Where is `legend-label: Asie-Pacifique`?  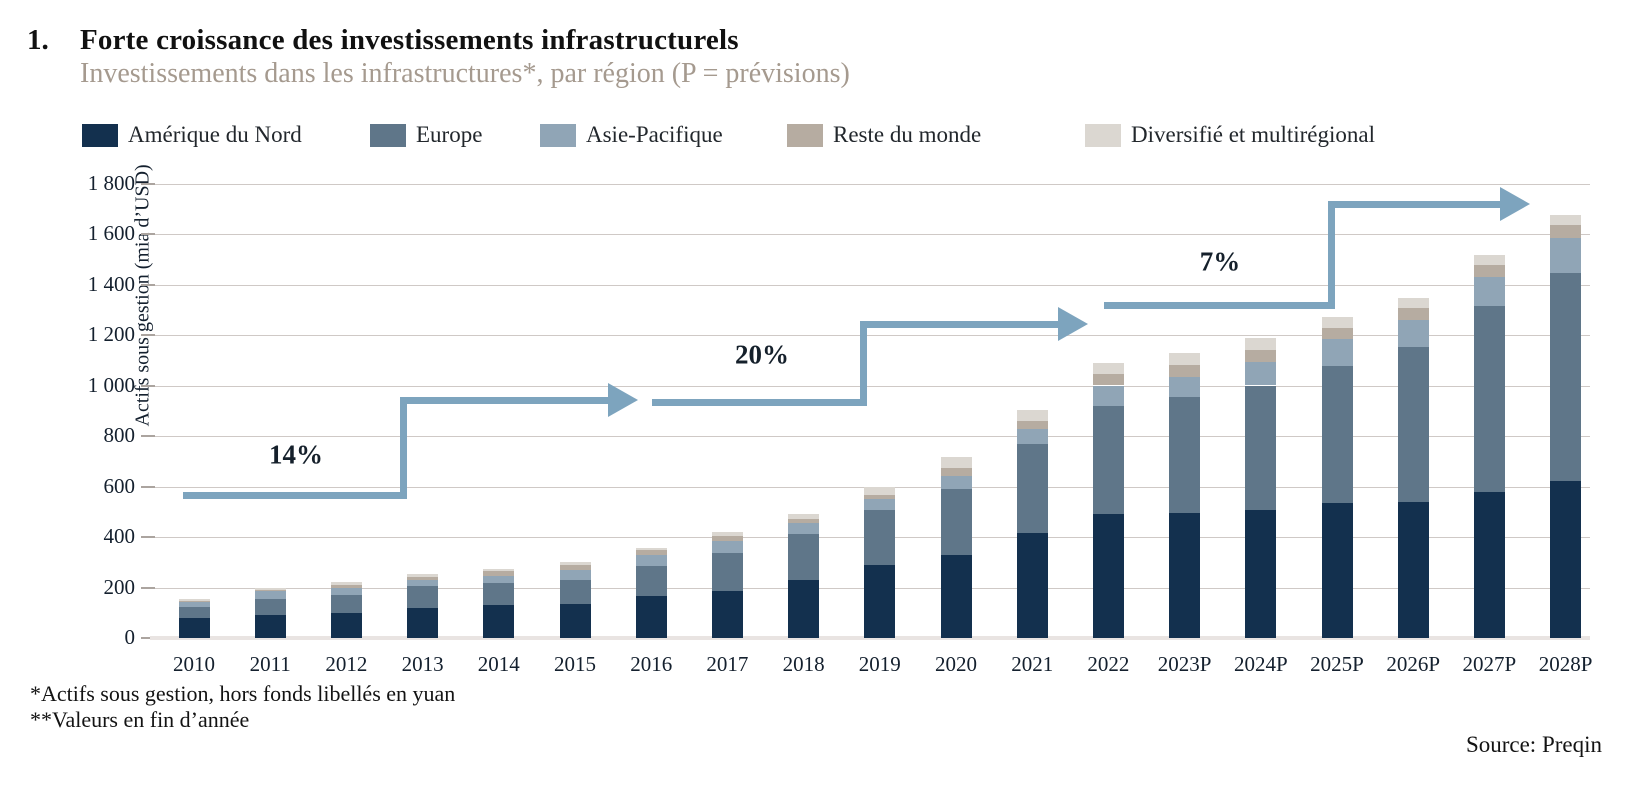 legend-label: Asie-Pacifique is located at coordinates (654, 134).